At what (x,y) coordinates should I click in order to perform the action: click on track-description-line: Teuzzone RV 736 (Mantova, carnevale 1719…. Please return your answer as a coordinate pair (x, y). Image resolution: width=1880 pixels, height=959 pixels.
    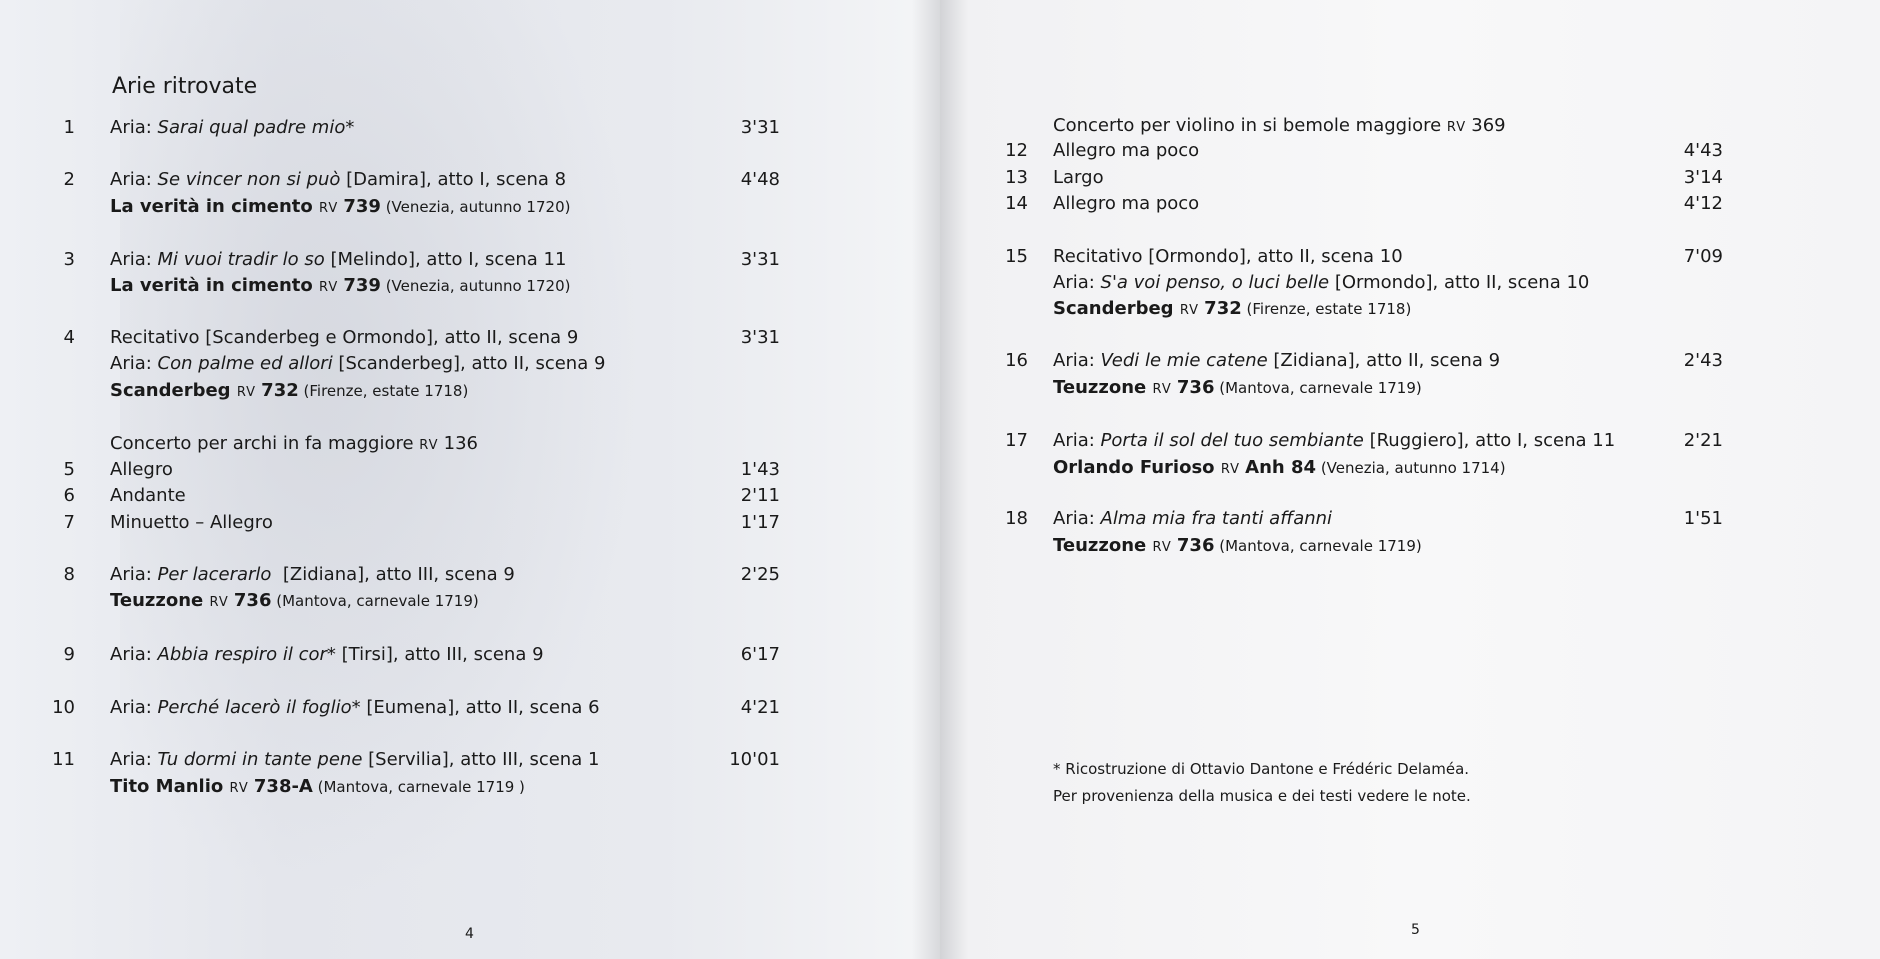
    Looking at the image, I should click on (294, 602).